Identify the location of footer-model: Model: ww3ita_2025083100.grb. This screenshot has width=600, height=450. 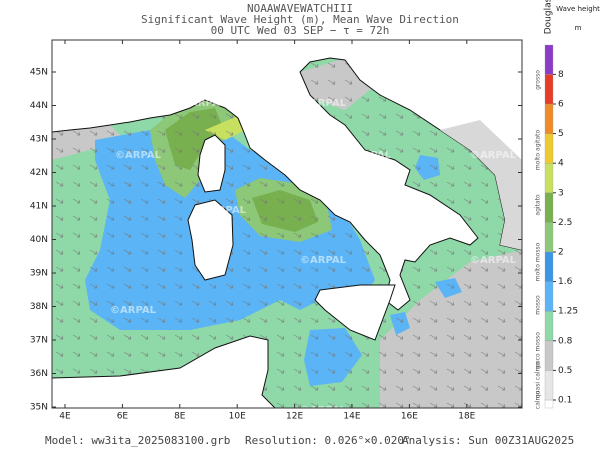
(137, 440).